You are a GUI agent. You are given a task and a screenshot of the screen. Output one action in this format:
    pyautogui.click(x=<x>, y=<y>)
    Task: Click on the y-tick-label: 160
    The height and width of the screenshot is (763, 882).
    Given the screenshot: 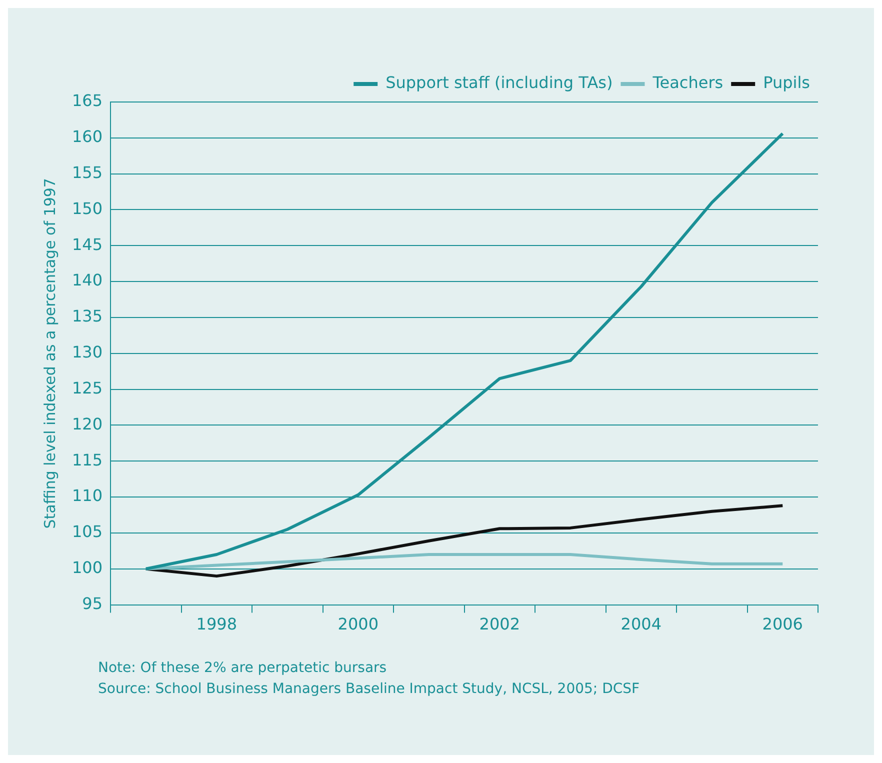 What is the action you would take?
    pyautogui.click(x=87, y=136)
    